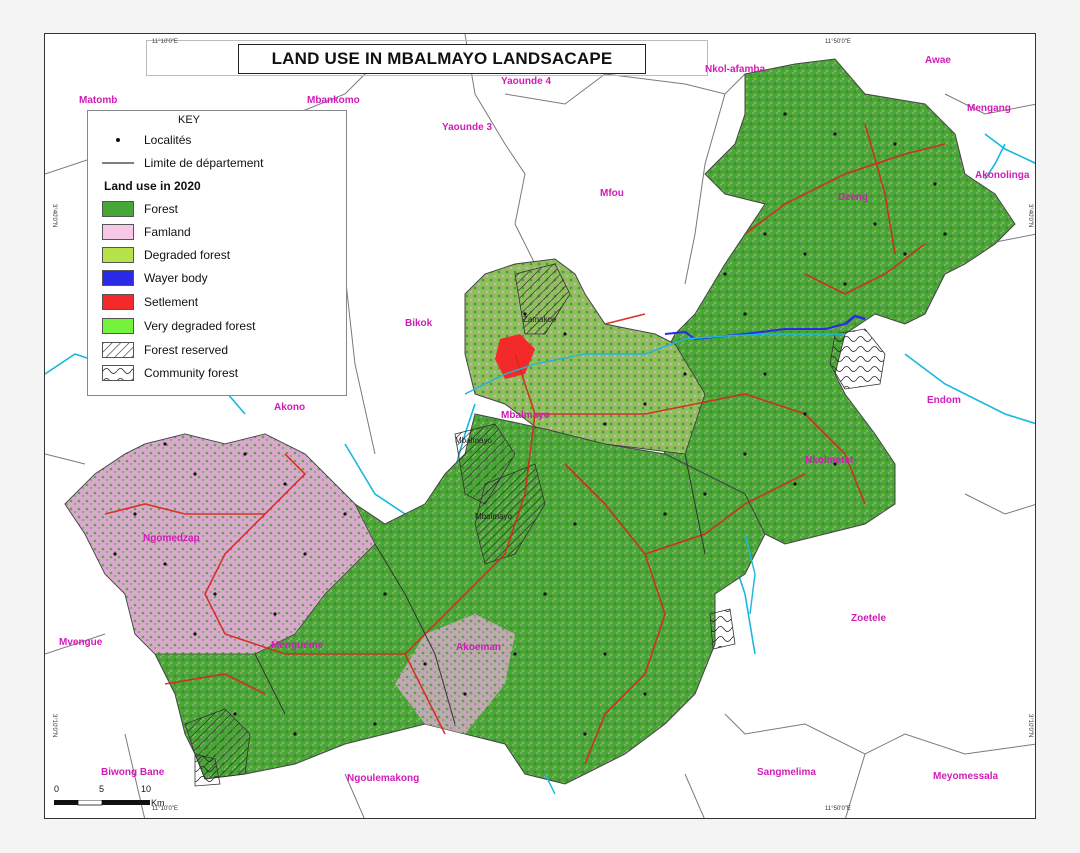 The height and width of the screenshot is (853, 1080). Describe the element at coordinates (467, 127) in the screenshot. I see `place-yaounde3: Yaounde 3` at that location.